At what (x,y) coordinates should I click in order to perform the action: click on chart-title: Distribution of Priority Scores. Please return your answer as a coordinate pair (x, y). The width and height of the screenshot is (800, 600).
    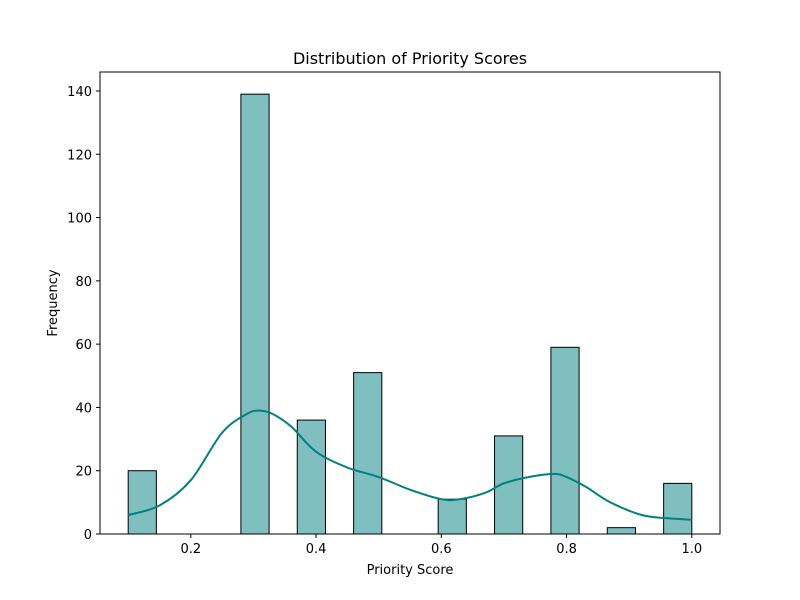
    Looking at the image, I should click on (410, 58).